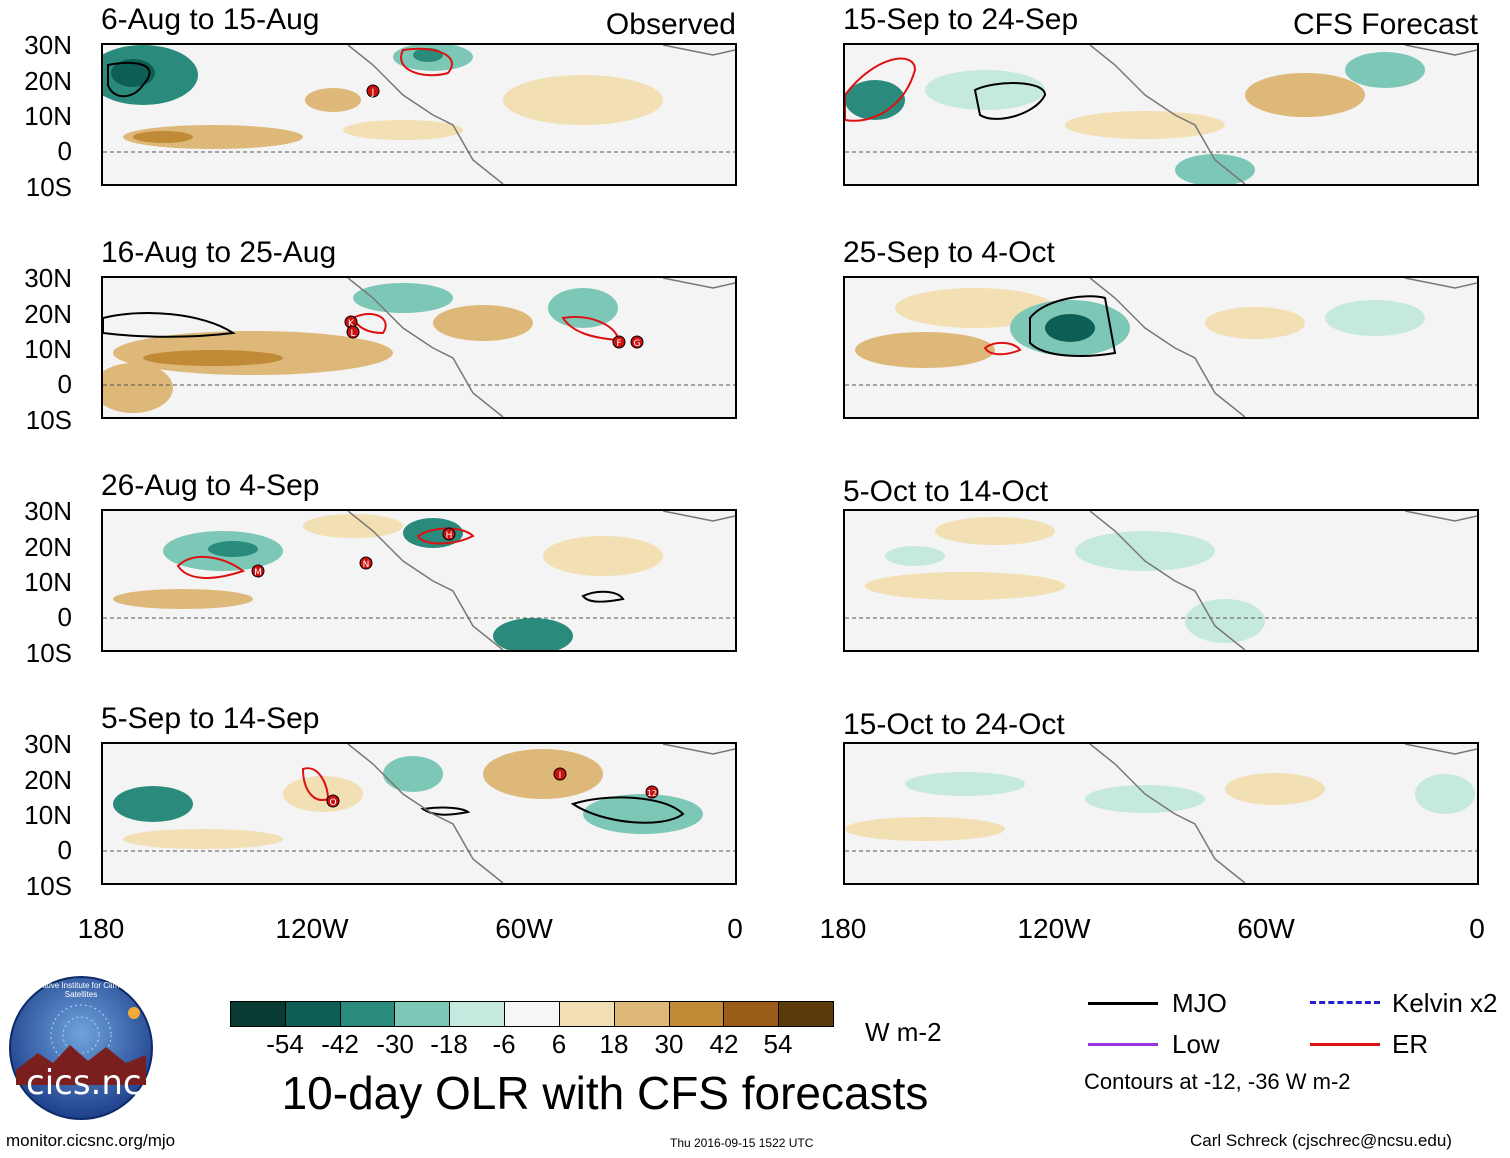 This screenshot has width=1510, height=1158. What do you see at coordinates (903, 1032) in the screenshot?
I see `units-label: W m-2` at bounding box center [903, 1032].